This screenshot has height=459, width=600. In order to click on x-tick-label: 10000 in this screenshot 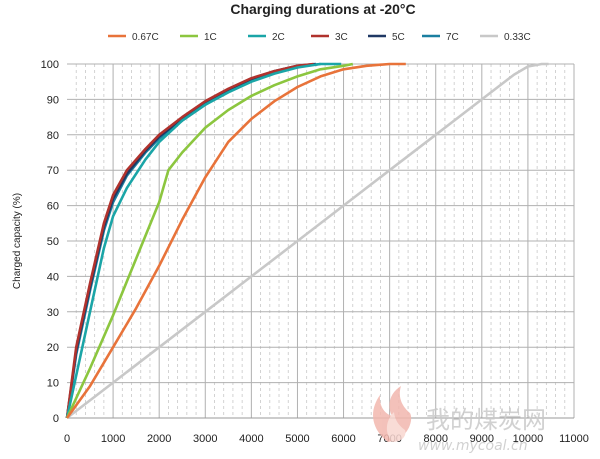, I will do `click(528, 439)`.